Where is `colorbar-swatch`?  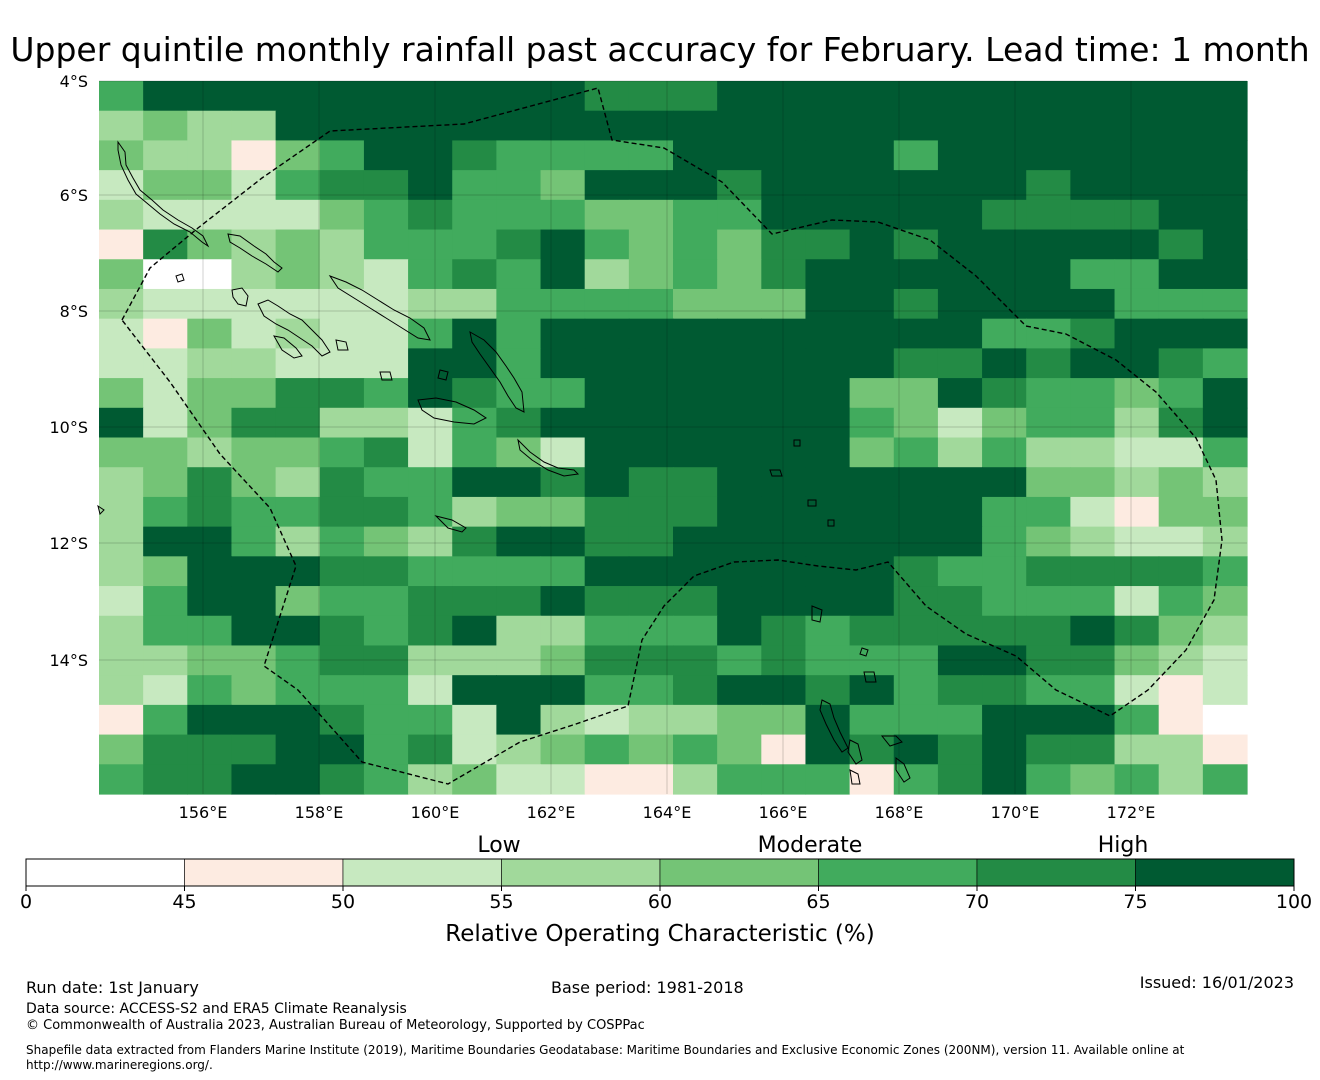
colorbar-swatch is located at coordinates (898, 872).